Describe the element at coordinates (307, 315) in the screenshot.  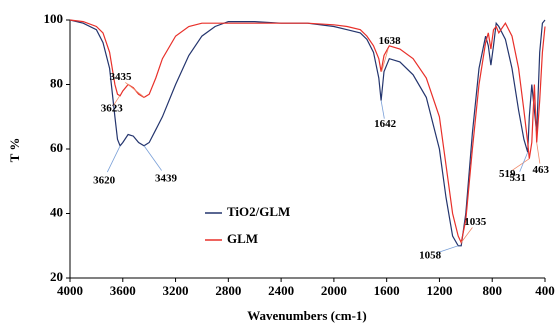
I see `x-axis-label: Wavenumbers (cm-1)` at that location.